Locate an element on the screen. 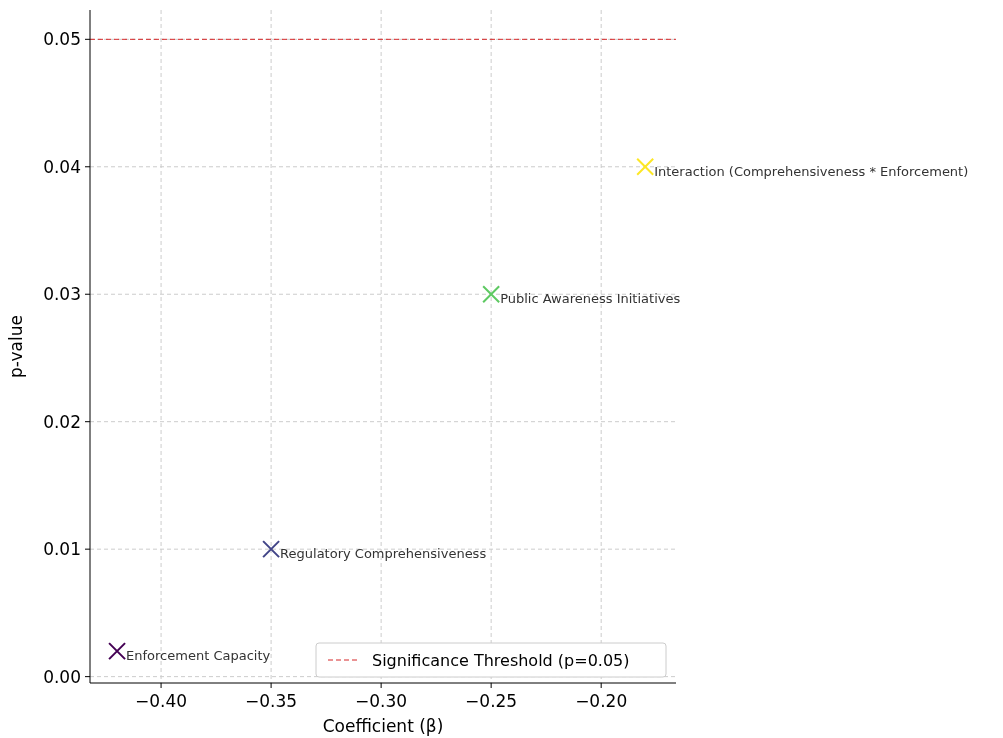 This screenshot has width=1003, height=738. x-axis-title: Coefficient (β) is located at coordinates (383, 726).